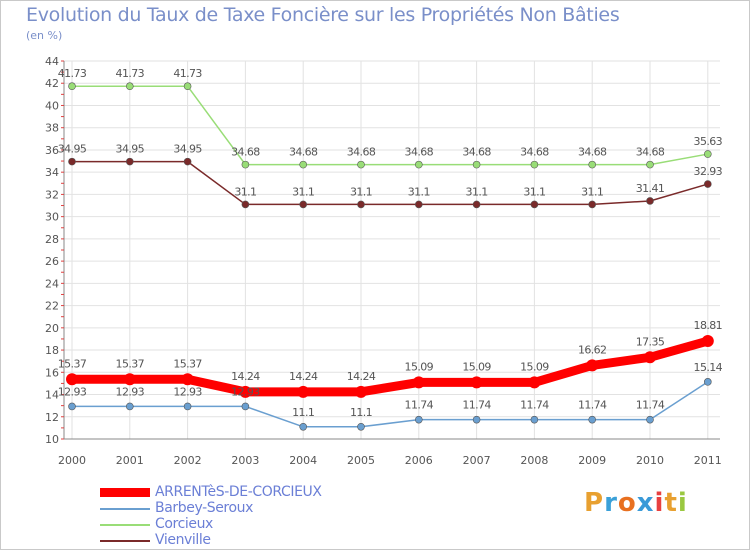  Describe the element at coordinates (419, 460) in the screenshot. I see `x-tick-label: 2006` at that location.